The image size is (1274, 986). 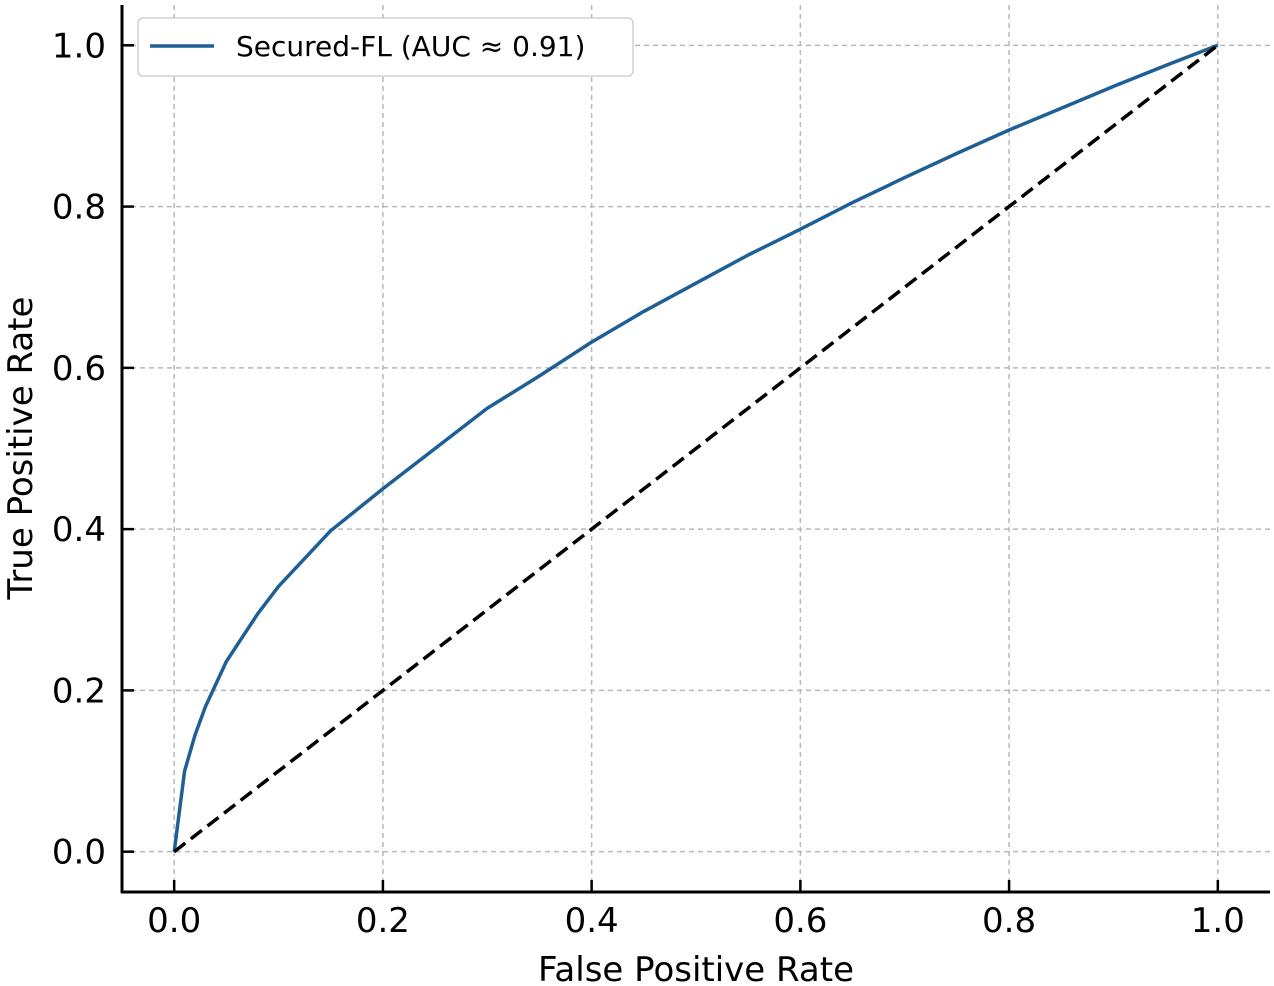 What do you see at coordinates (383, 921) in the screenshot?
I see `x-tick-label: 0.2` at bounding box center [383, 921].